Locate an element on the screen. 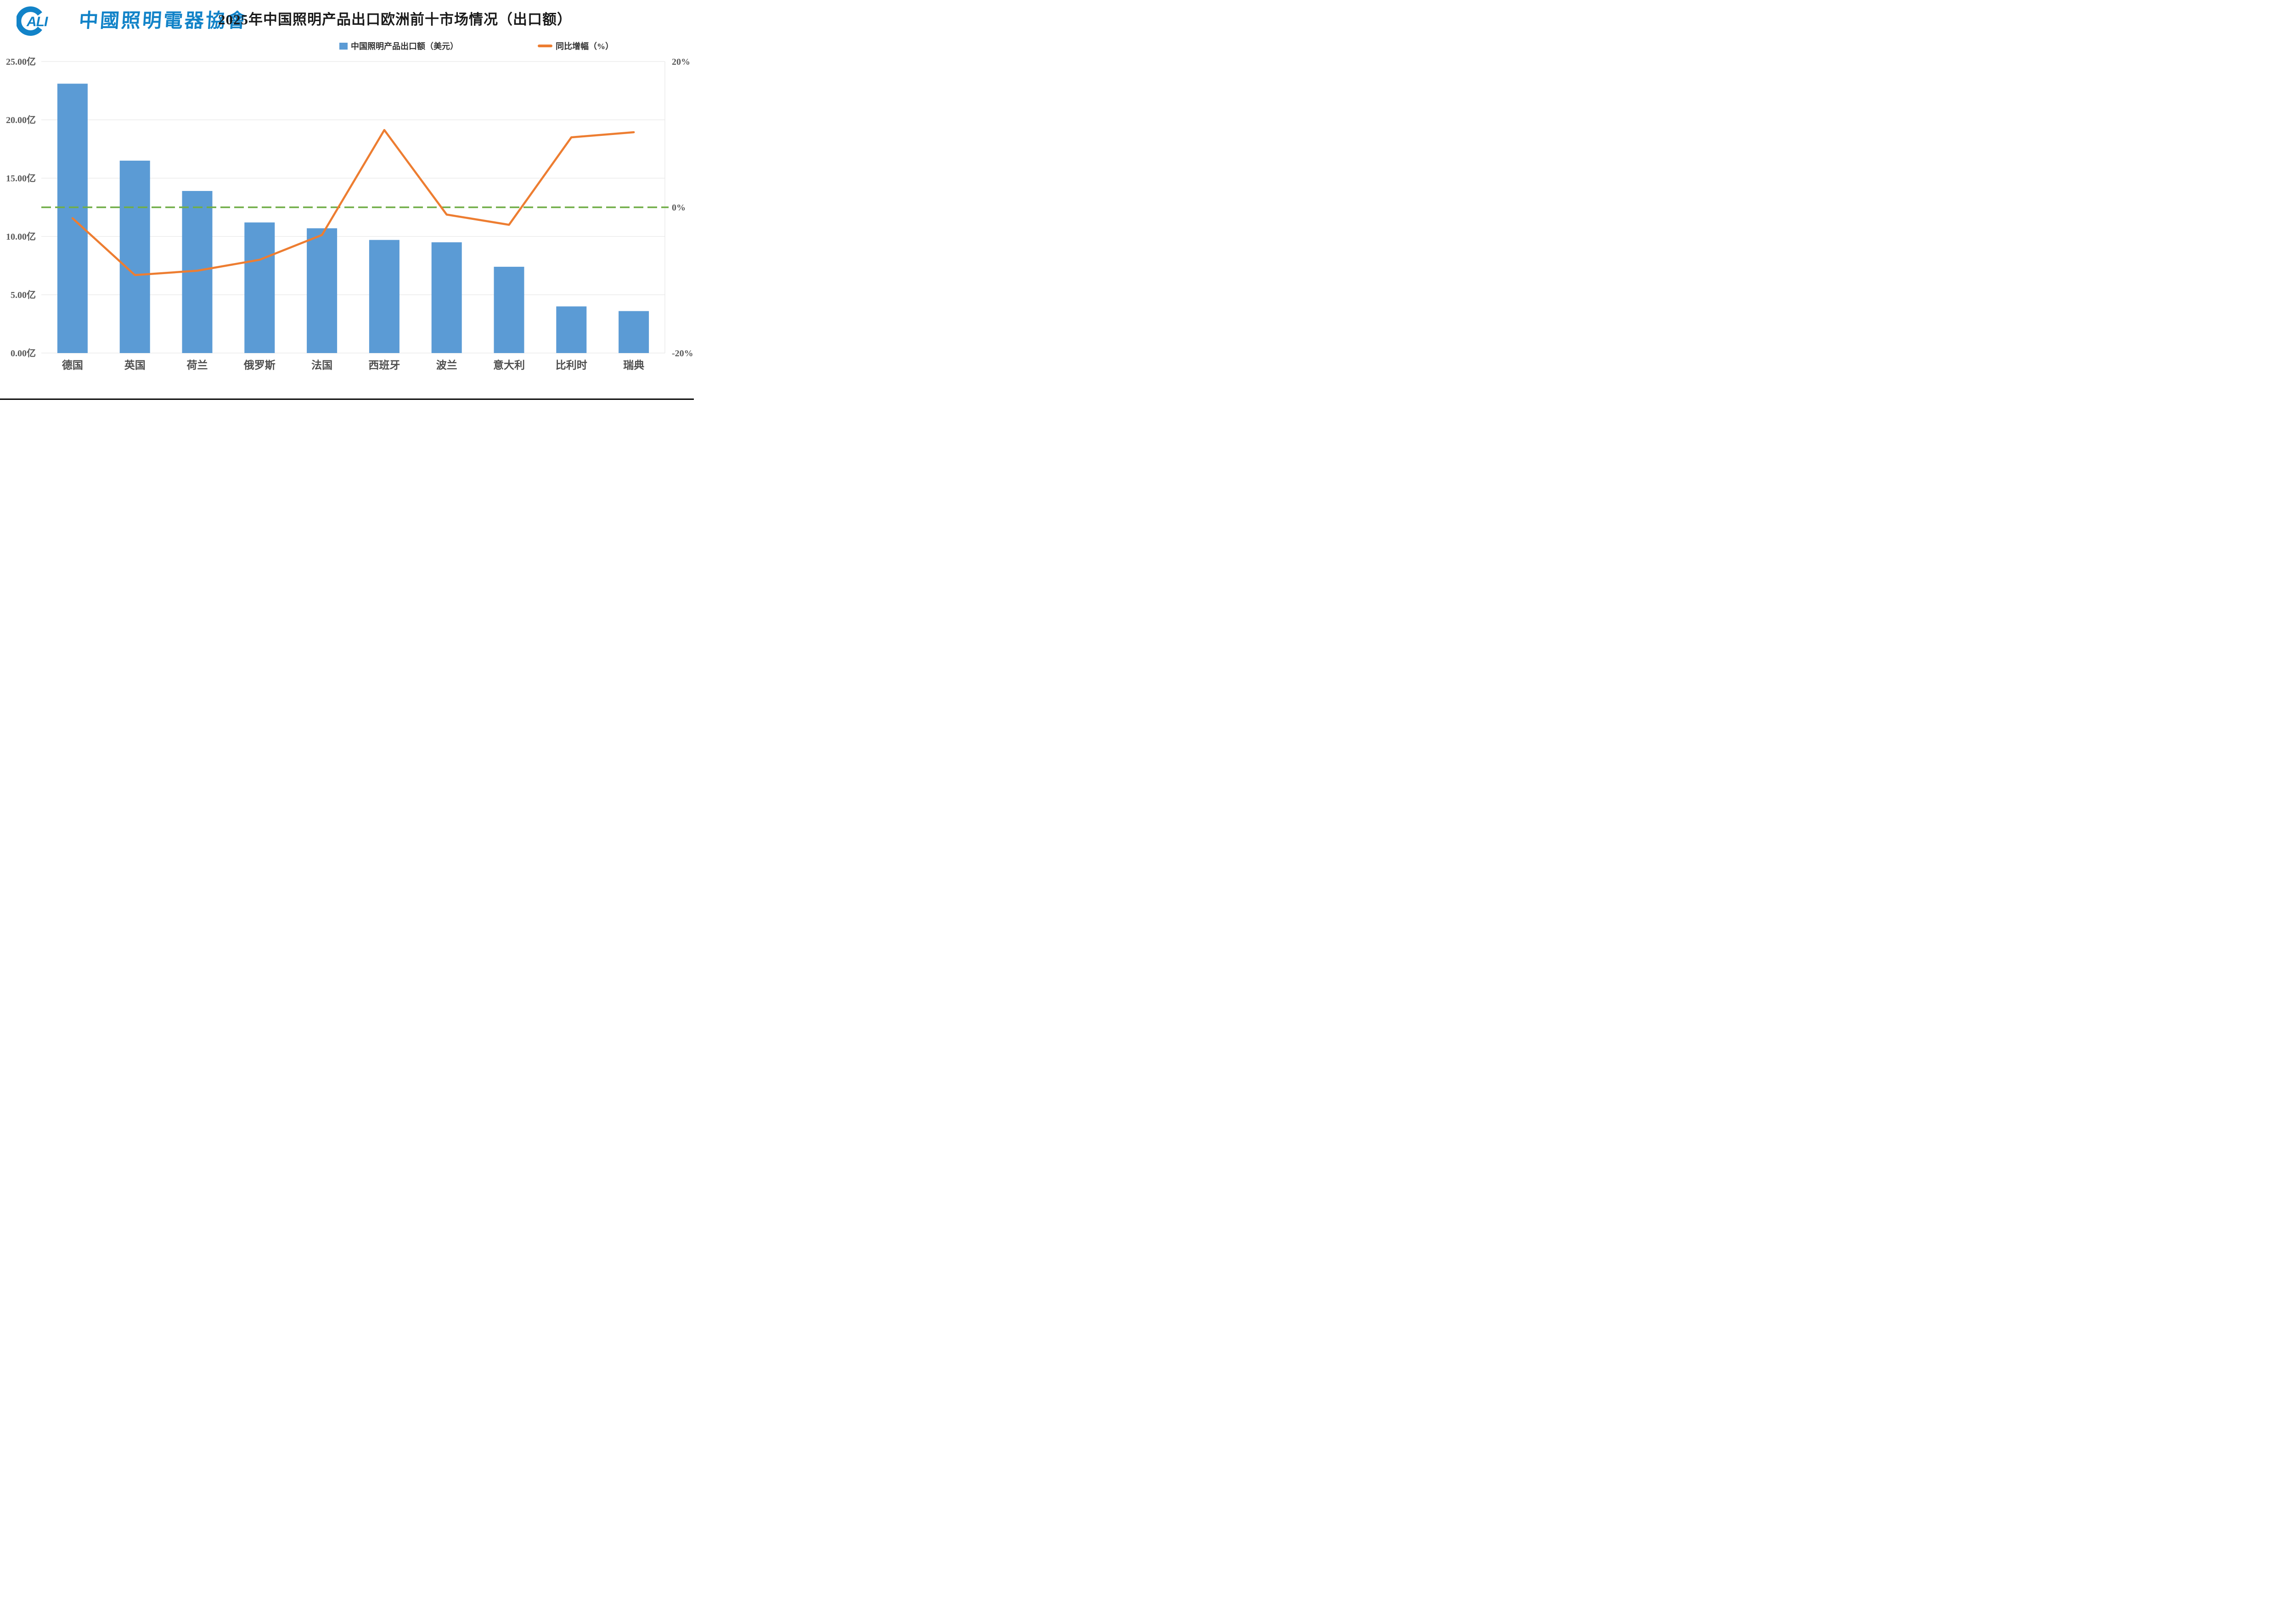  logo-abbr-text: ALI is located at coordinates (37, 21).